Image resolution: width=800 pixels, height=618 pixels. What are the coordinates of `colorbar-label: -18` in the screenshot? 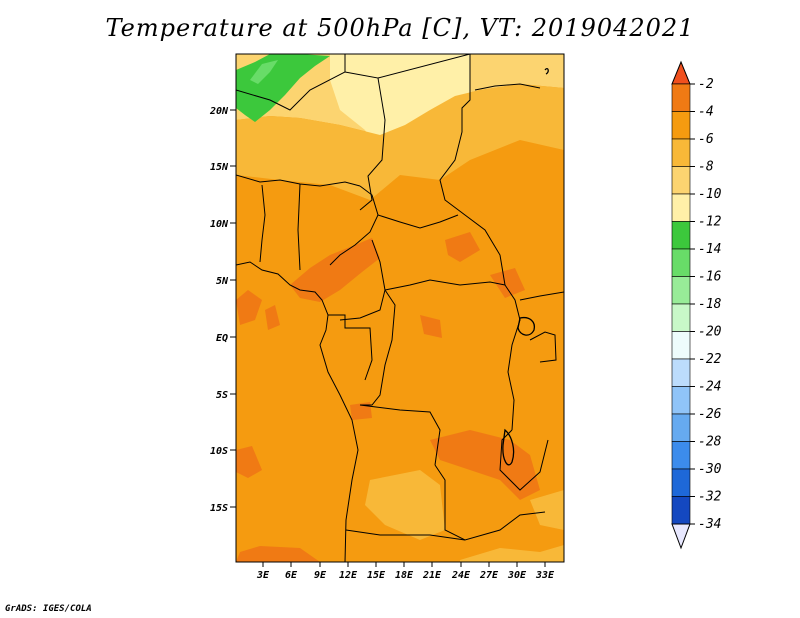 It's located at (710, 304).